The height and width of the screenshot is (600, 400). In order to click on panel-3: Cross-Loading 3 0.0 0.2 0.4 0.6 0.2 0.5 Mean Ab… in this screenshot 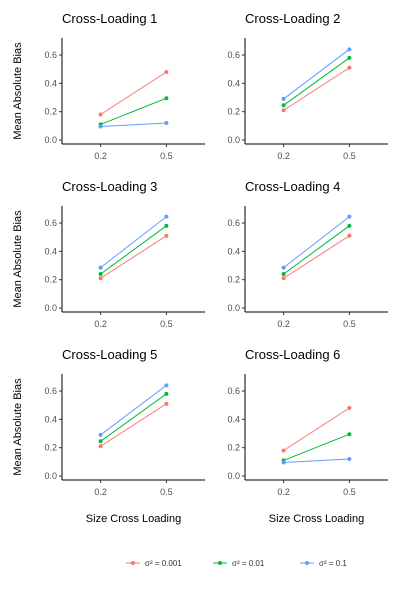, I will do `click(108, 254)`.